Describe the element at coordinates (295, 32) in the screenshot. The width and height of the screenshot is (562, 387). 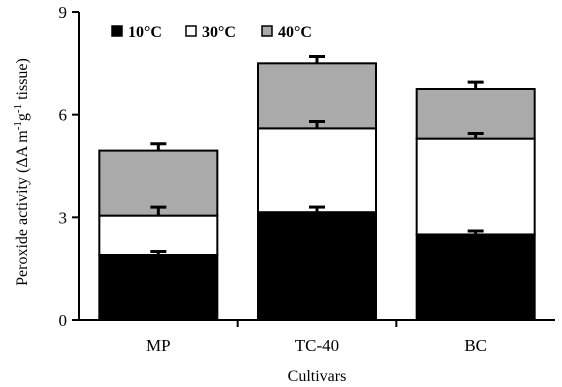
I see `legend-label: 40°C` at that location.